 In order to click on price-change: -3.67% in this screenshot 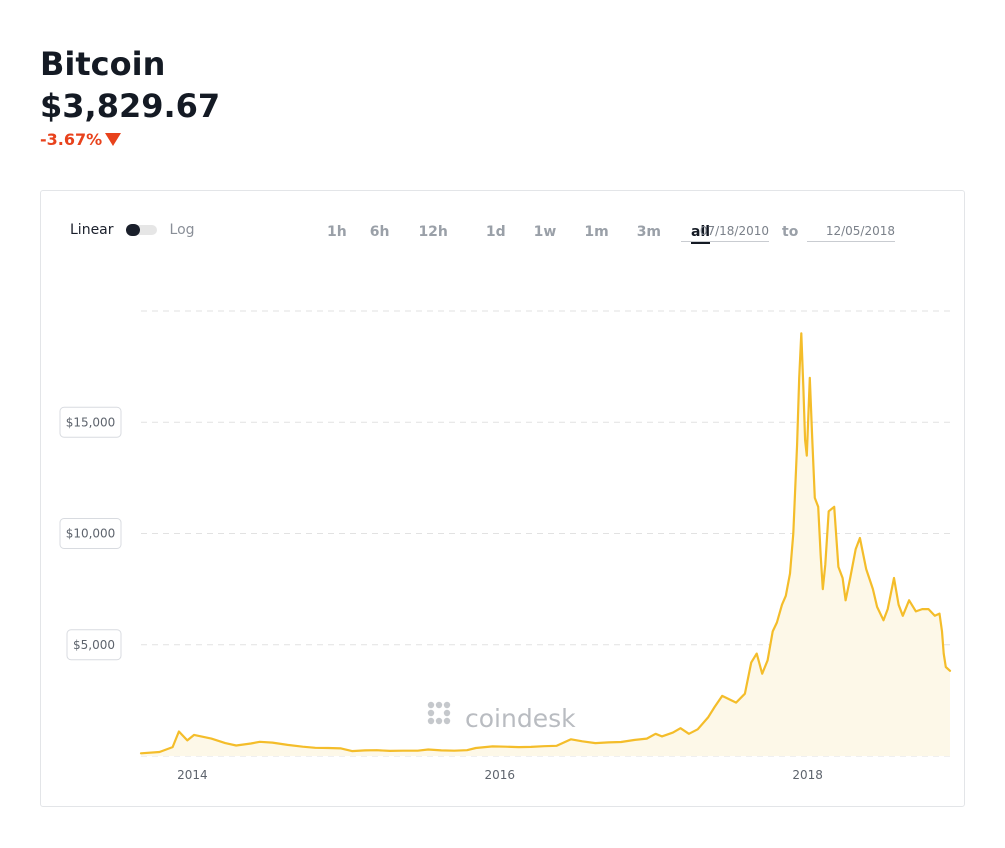, I will do `click(130, 139)`.